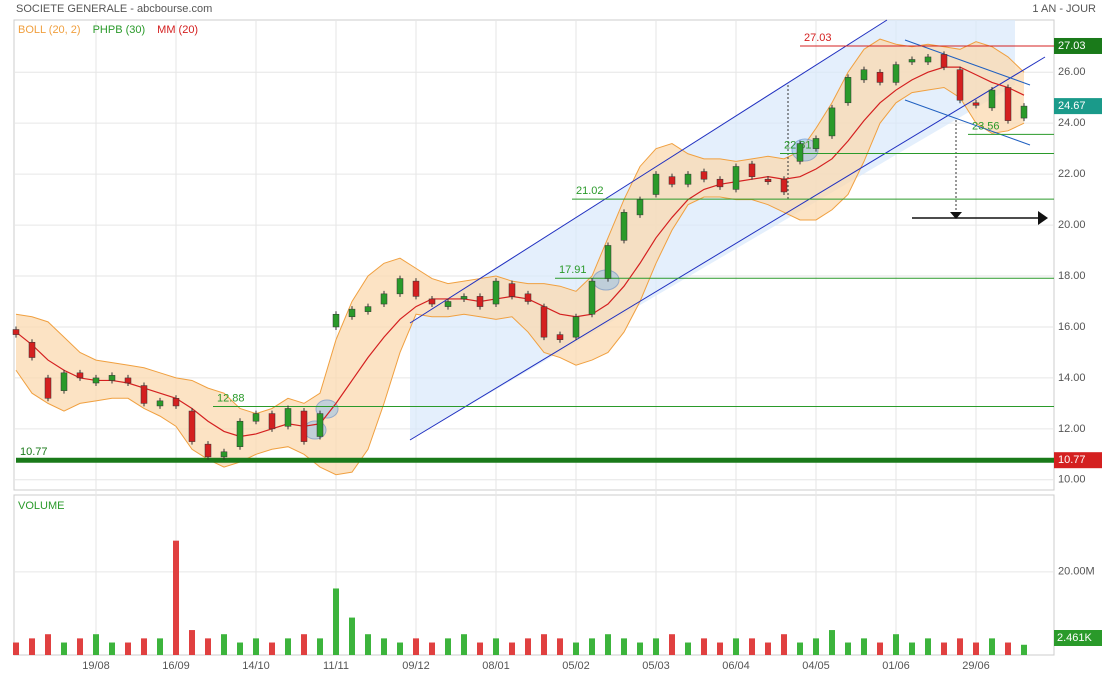 The width and height of the screenshot is (1102, 677). I want to click on volume-badge: 2.461K, so click(1075, 638).